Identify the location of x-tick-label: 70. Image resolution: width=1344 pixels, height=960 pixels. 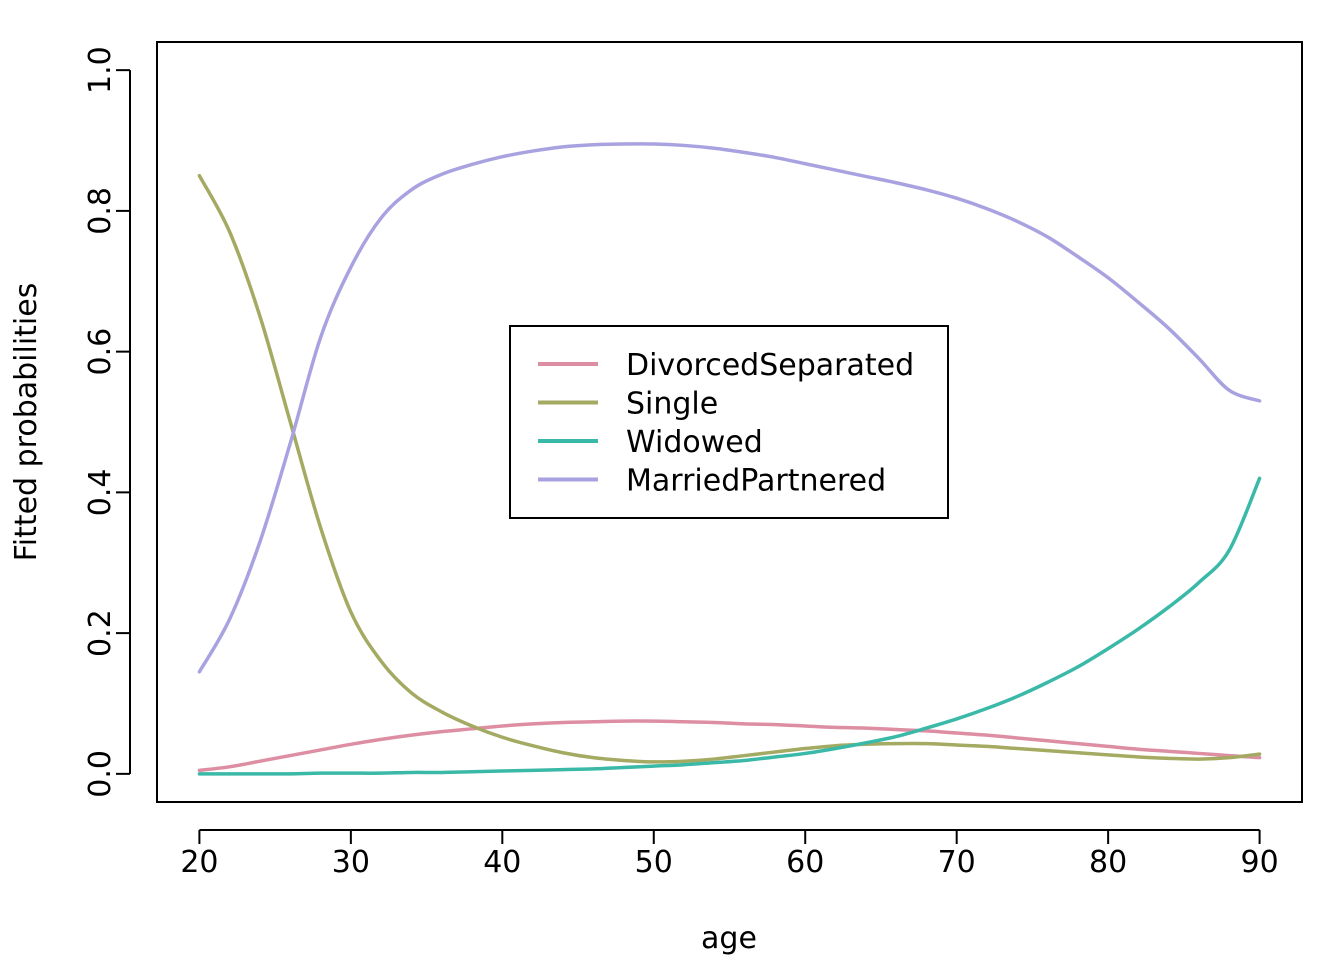
(957, 862).